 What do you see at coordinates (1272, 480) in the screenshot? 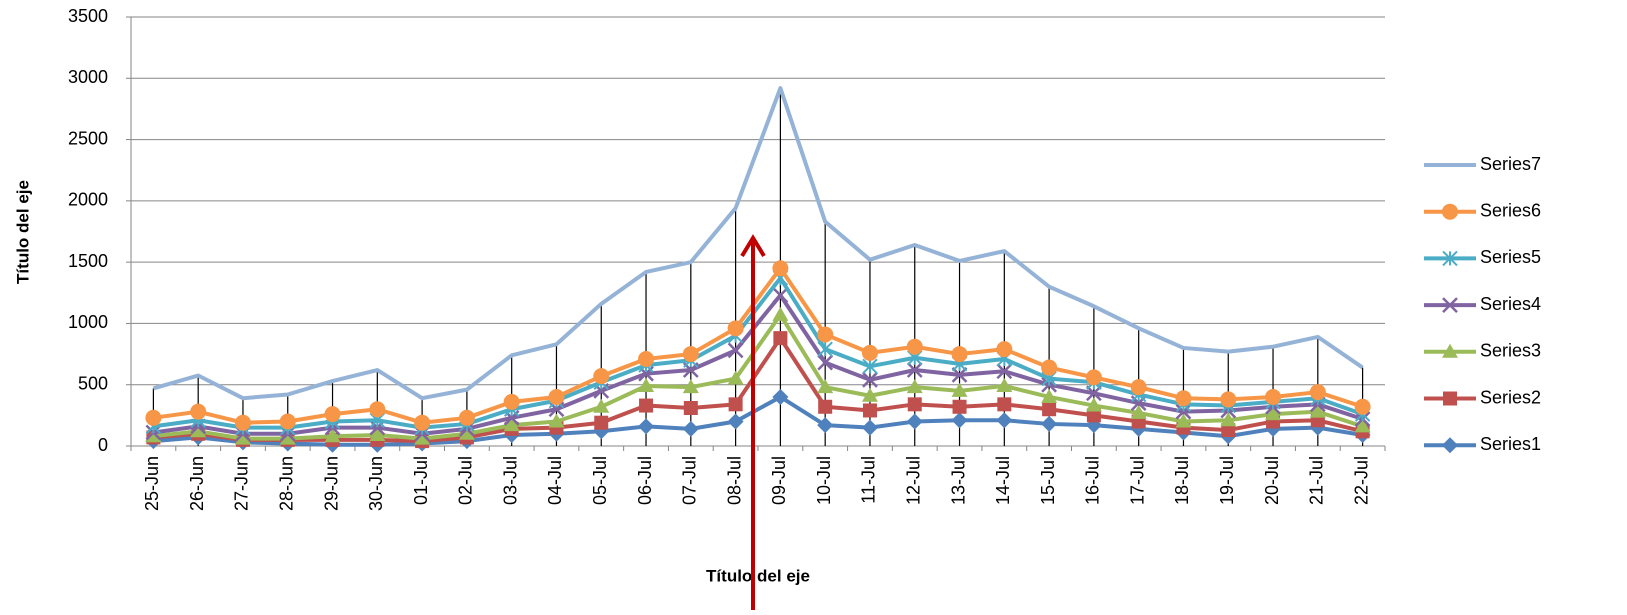
I see `x-tick-label: 20-Jul` at bounding box center [1272, 480].